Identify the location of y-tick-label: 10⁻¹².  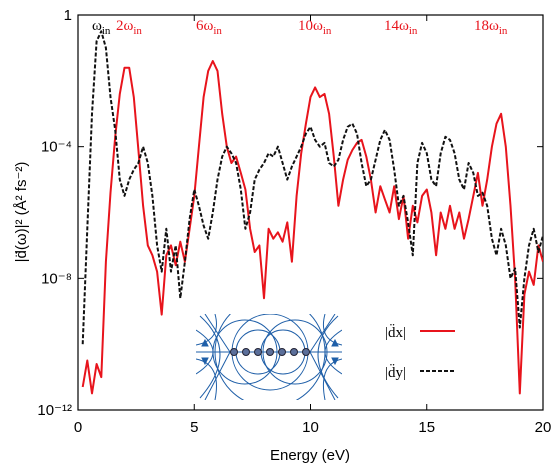
(54, 410).